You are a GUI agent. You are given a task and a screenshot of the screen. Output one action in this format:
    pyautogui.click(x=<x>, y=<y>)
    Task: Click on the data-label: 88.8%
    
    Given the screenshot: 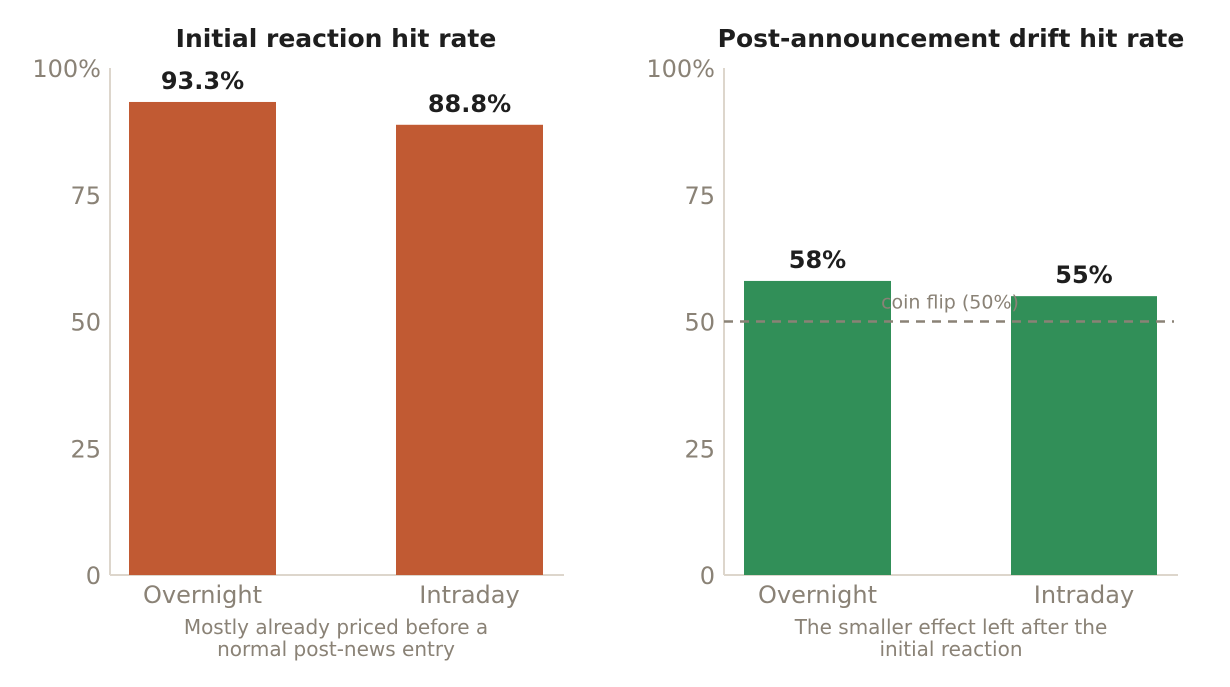 What is the action you would take?
    pyautogui.click(x=469, y=104)
    